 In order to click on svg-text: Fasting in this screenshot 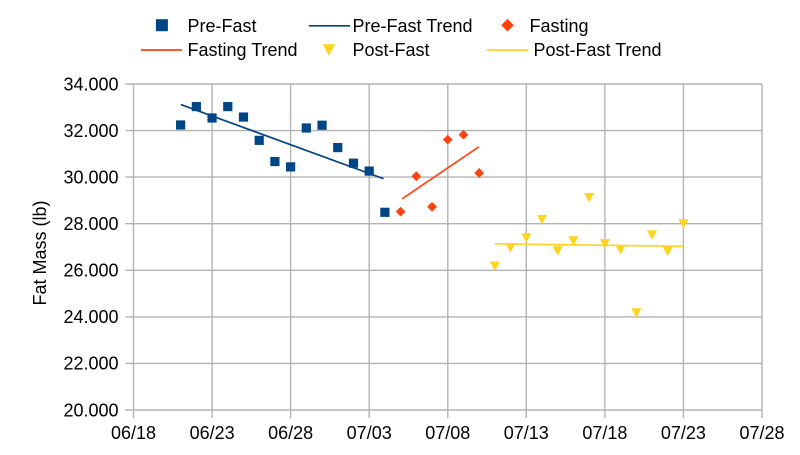, I will do `click(559, 26)`.